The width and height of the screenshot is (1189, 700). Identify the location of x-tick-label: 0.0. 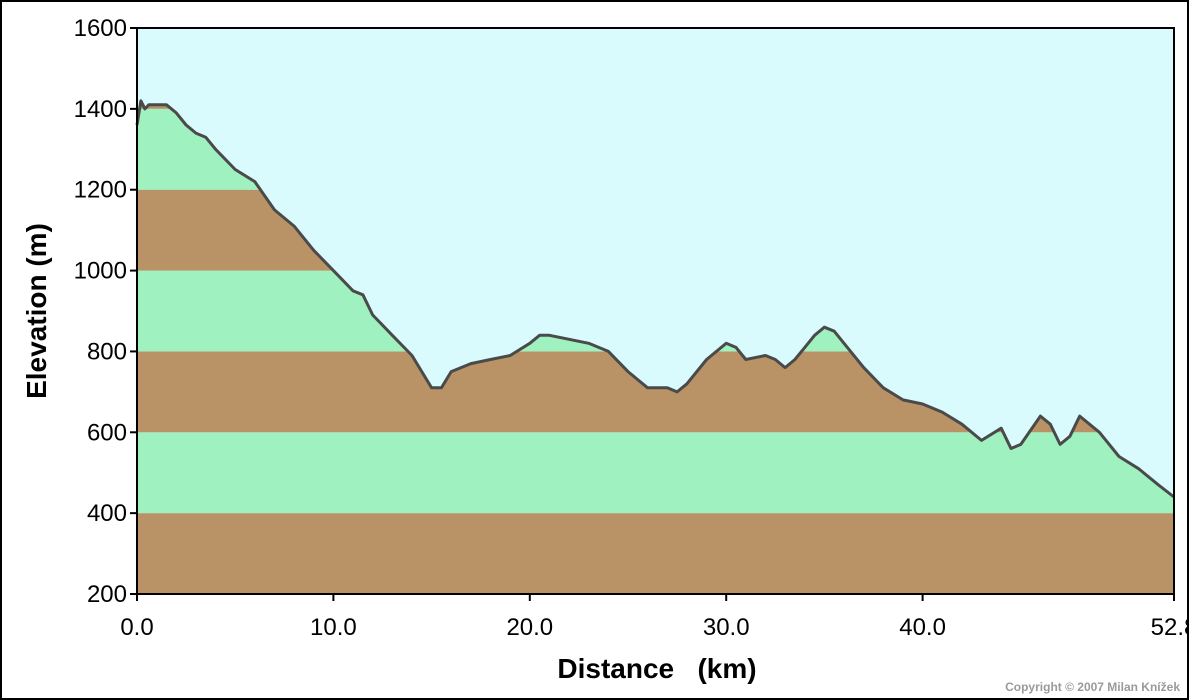
(136, 627).